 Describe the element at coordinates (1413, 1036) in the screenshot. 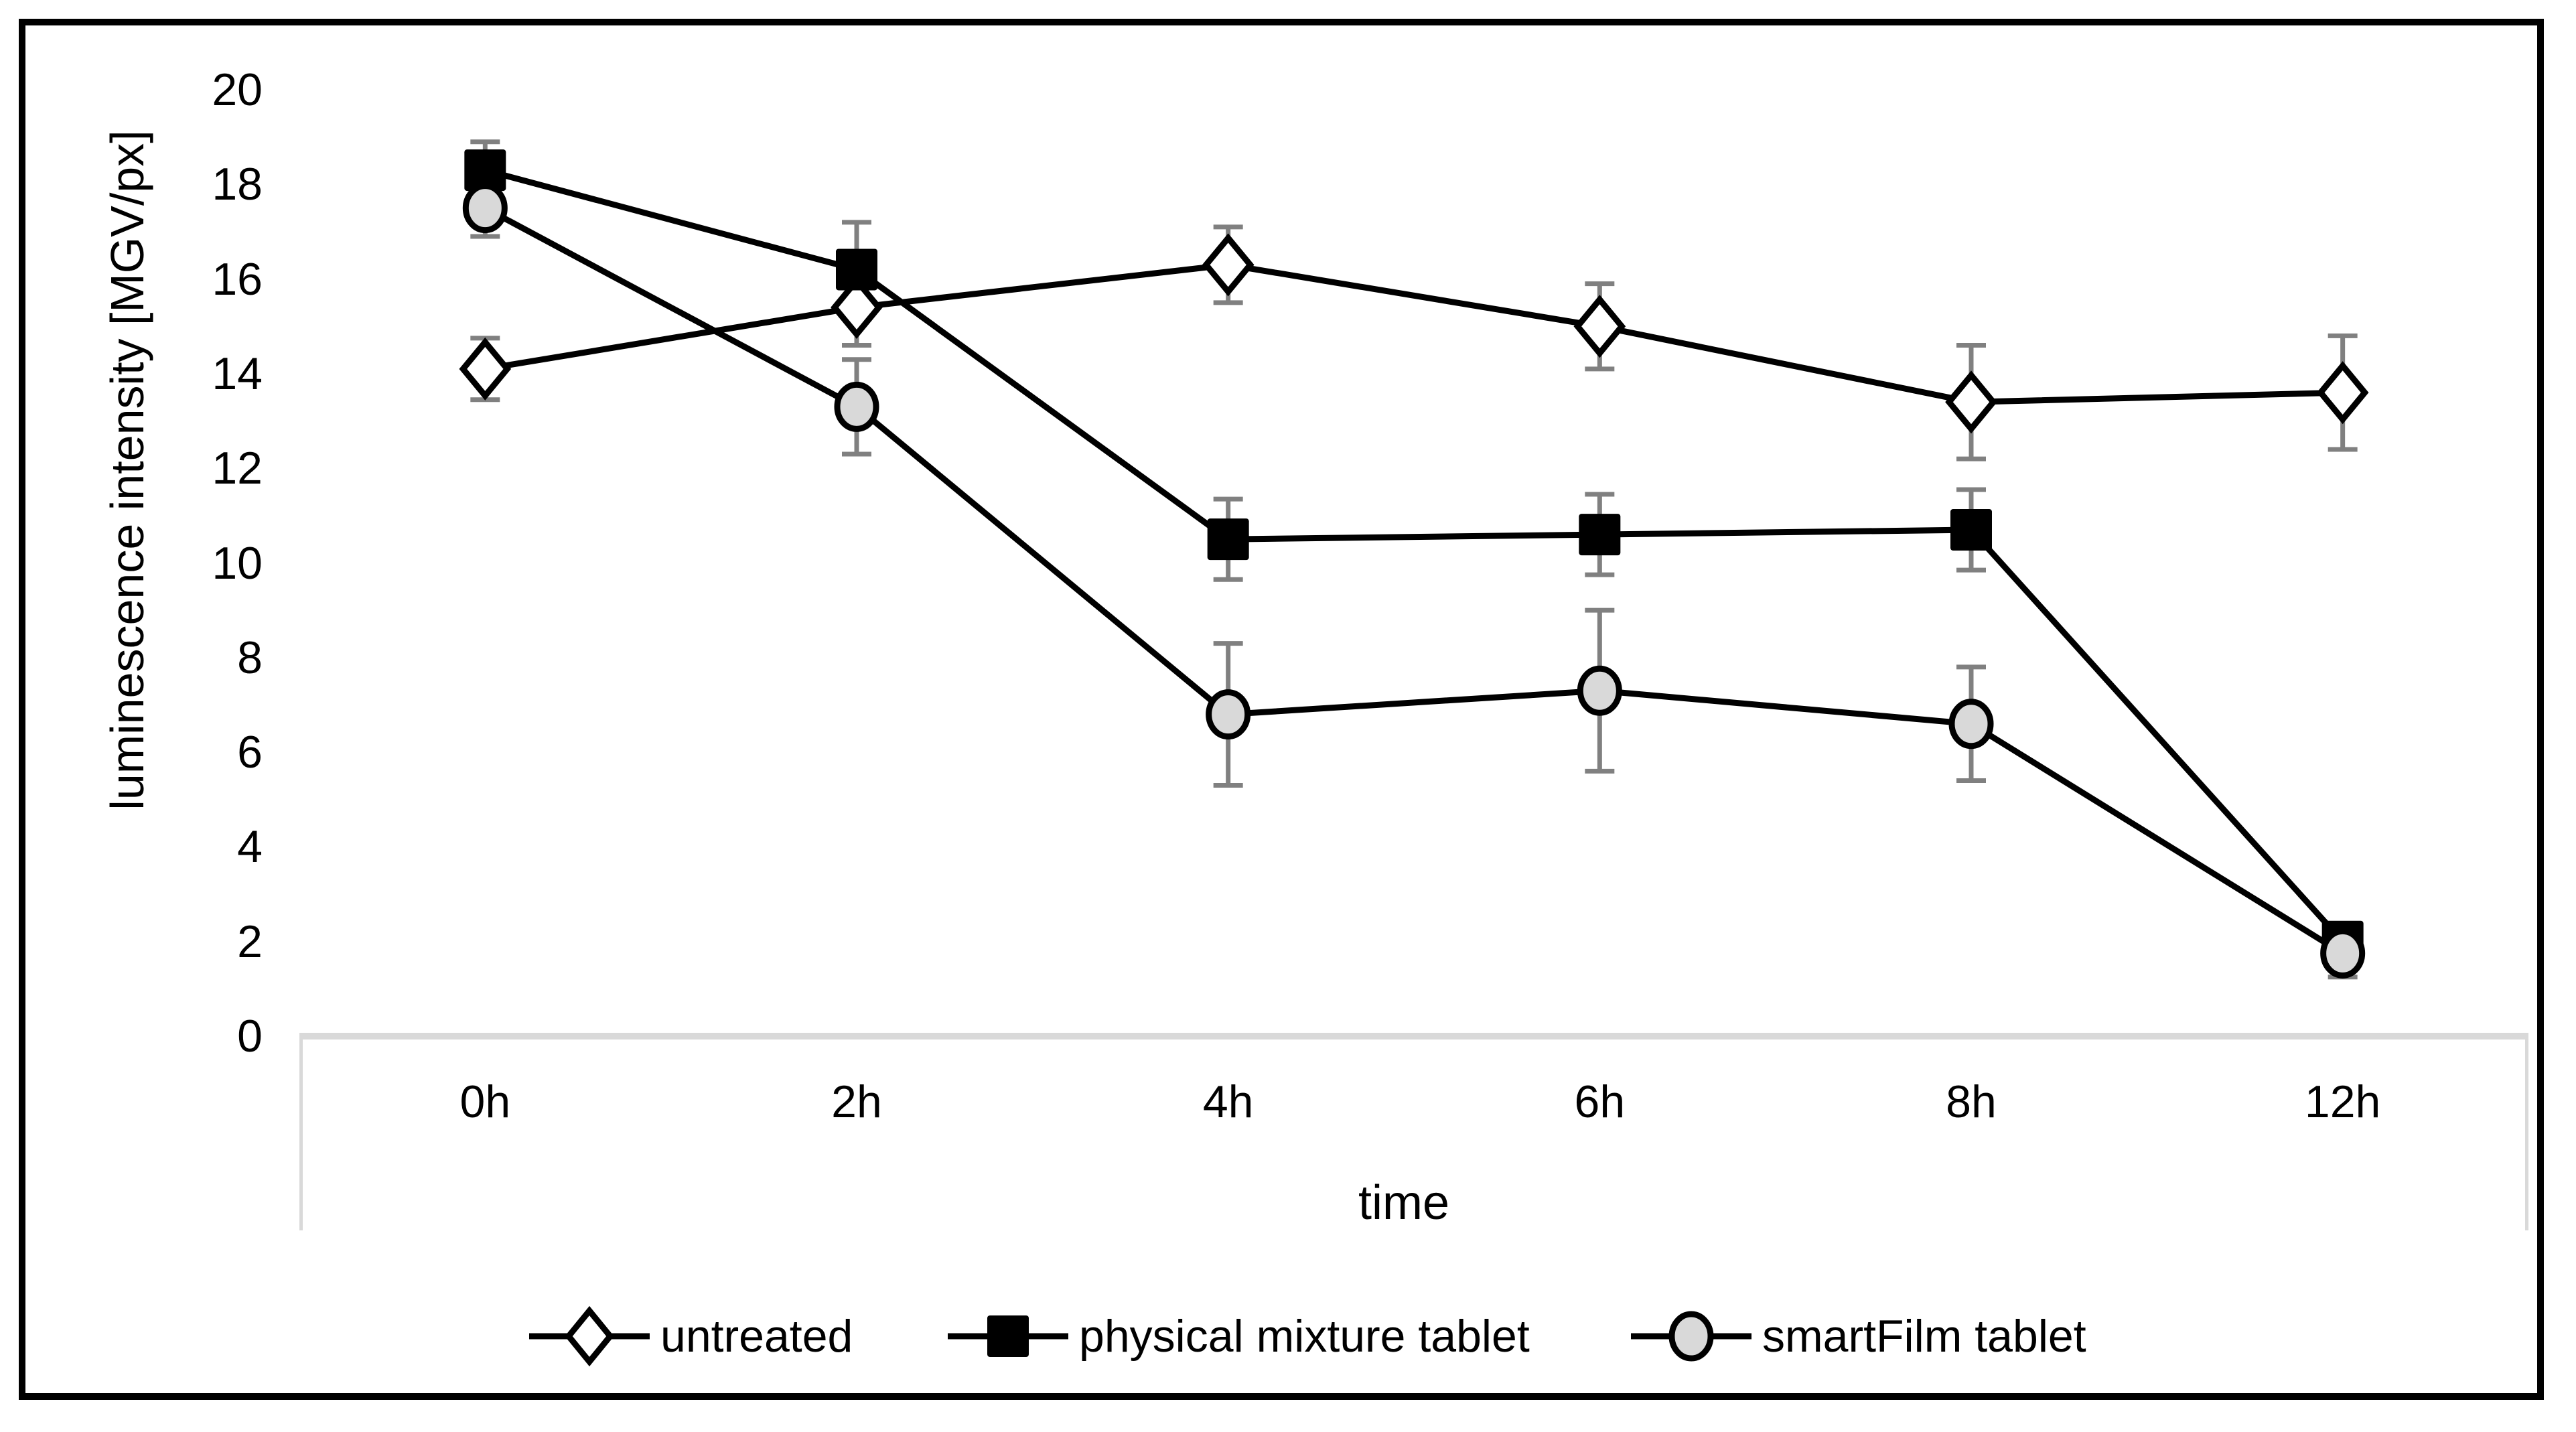

I see `x-axis-line` at that location.